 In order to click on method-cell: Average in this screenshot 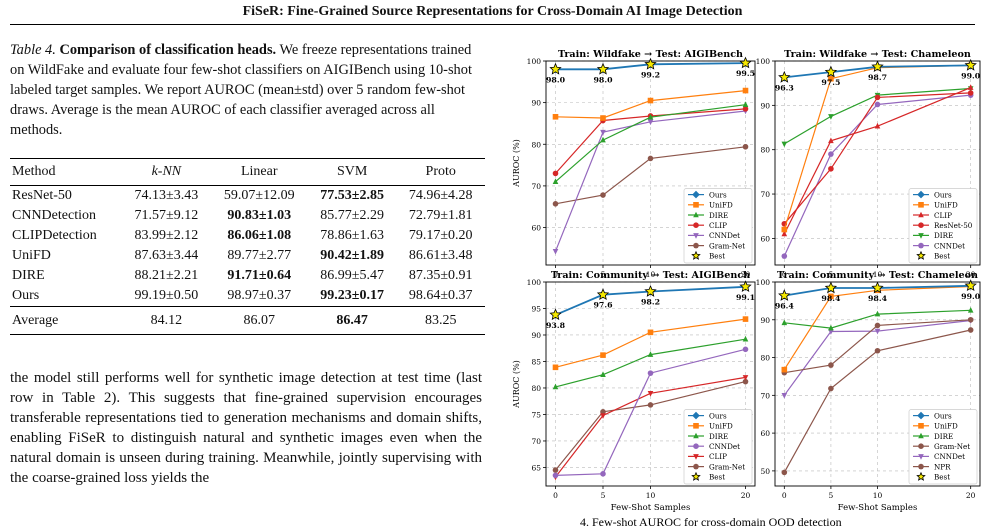, I will do `click(66, 320)`.